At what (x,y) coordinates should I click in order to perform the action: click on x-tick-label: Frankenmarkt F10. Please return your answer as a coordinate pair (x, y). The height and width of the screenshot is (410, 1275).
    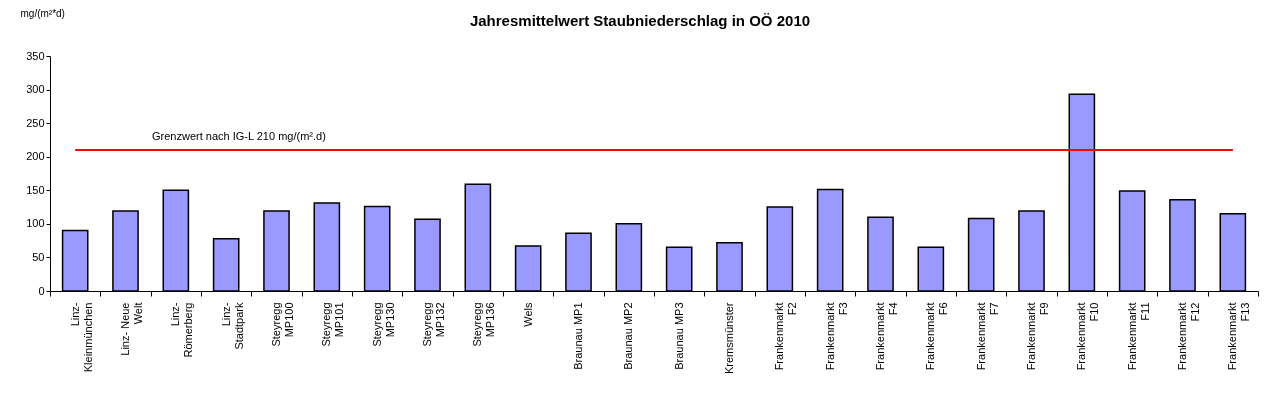
    Looking at the image, I should click on (1088, 336).